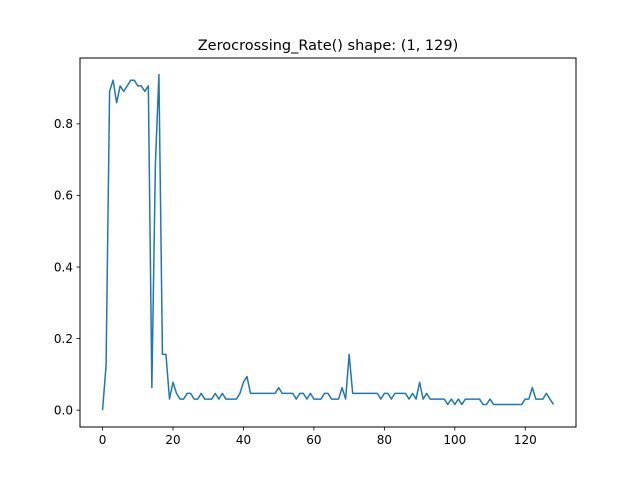  I want to click on y-tick-label: 0.4, so click(63, 267).